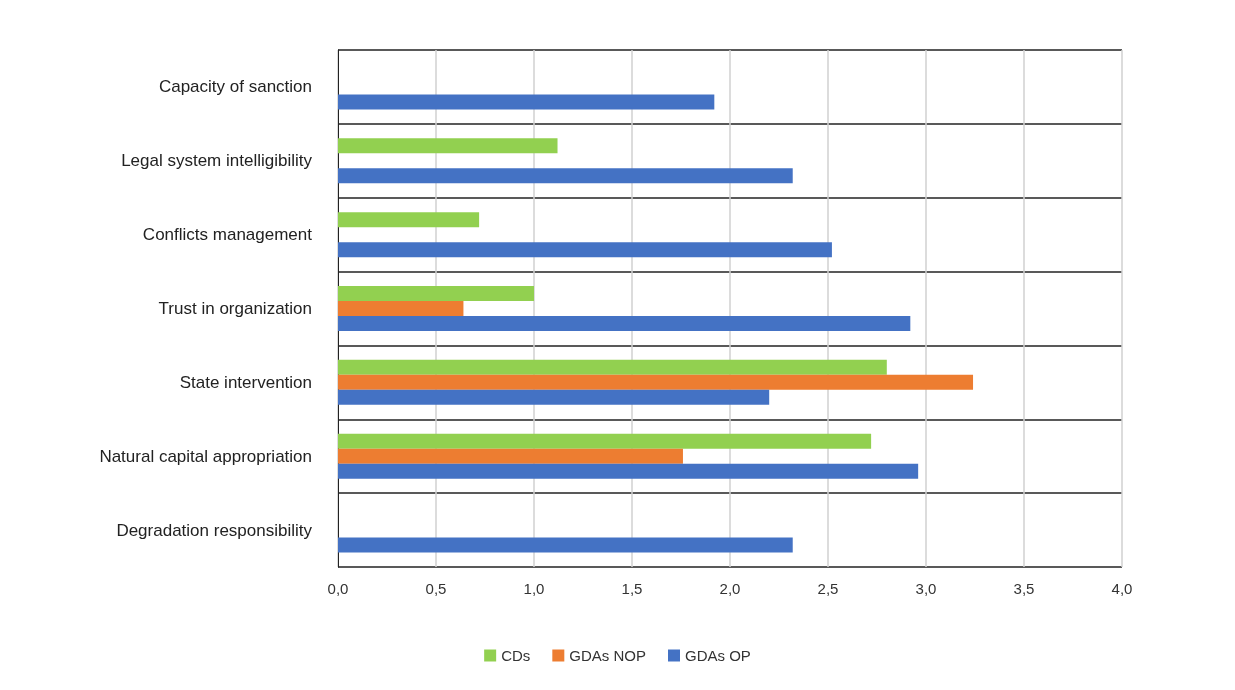 This screenshot has width=1235, height=690. What do you see at coordinates (1122, 588) in the screenshot?
I see `x-tick-label: 4,0` at bounding box center [1122, 588].